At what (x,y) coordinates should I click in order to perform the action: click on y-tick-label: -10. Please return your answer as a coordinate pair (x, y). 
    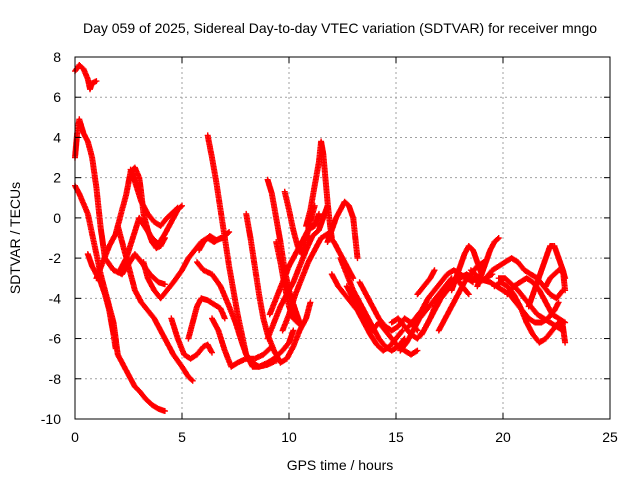
    Looking at the image, I should click on (51, 419).